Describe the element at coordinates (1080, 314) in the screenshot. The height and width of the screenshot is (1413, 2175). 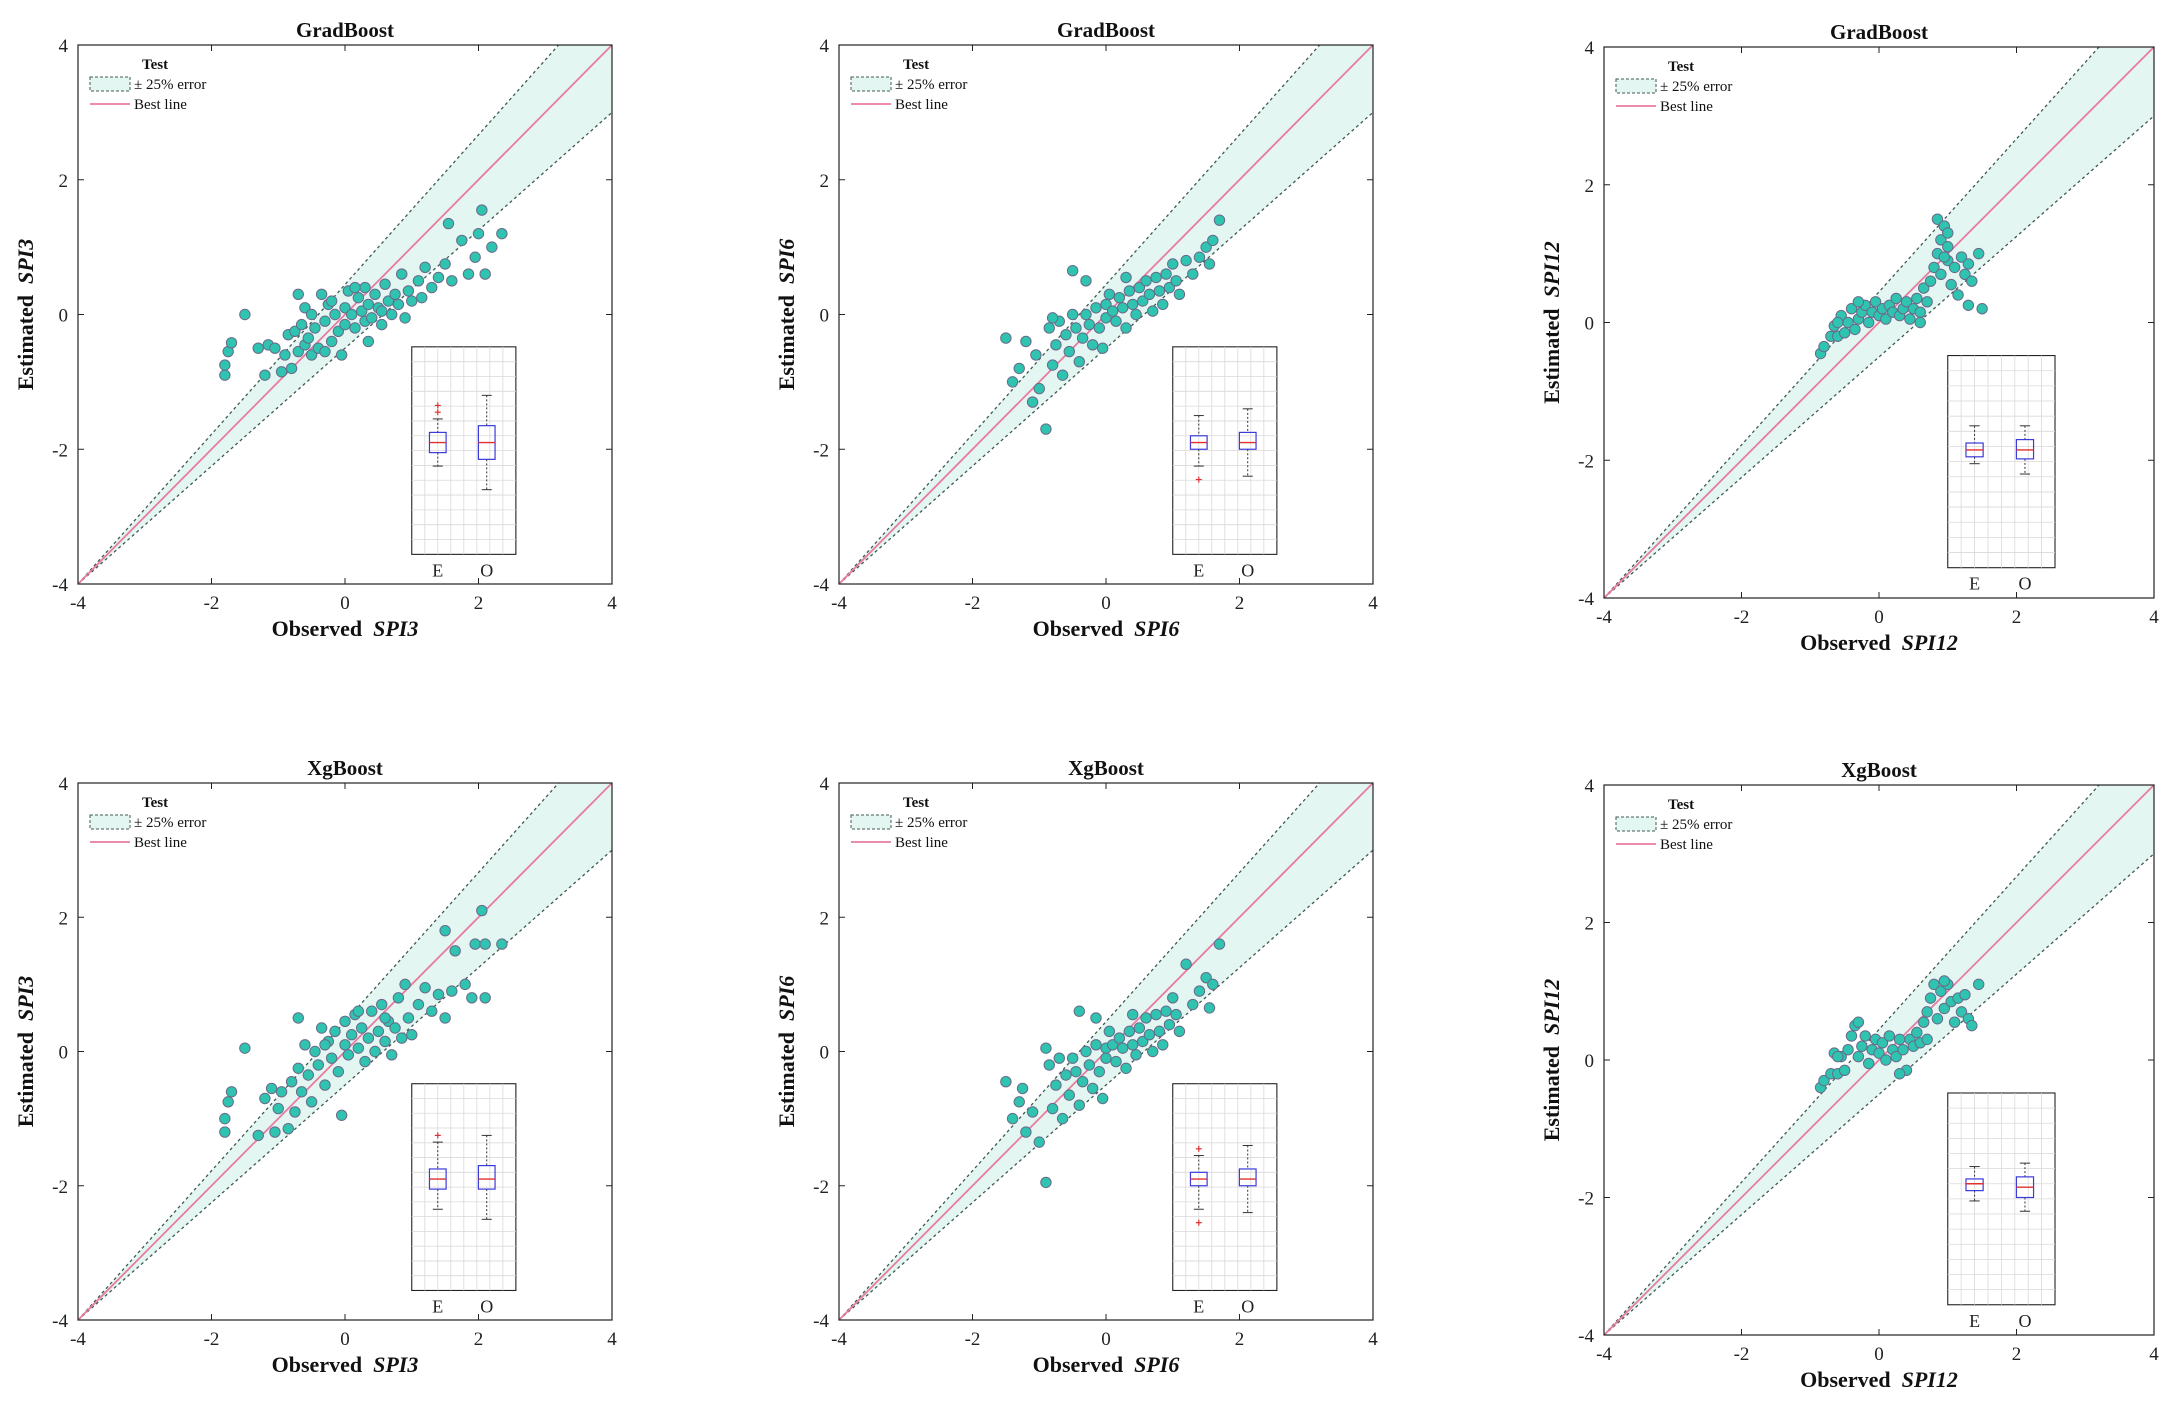
I see `upper-error-line` at that location.